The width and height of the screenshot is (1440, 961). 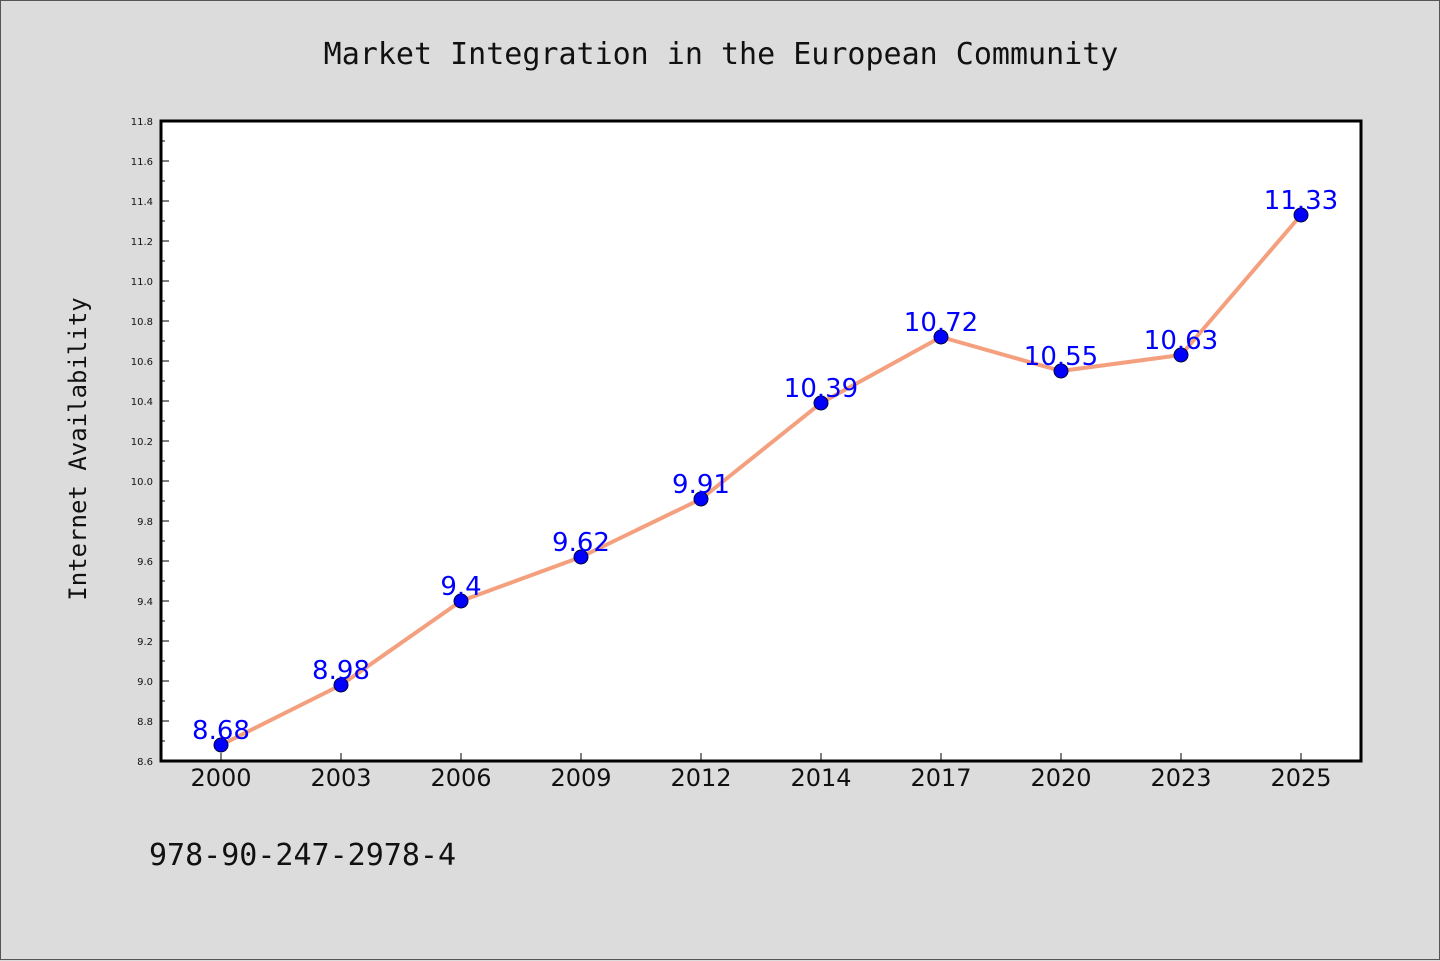 I want to click on x-tick-label: 2014, so click(x=820, y=778).